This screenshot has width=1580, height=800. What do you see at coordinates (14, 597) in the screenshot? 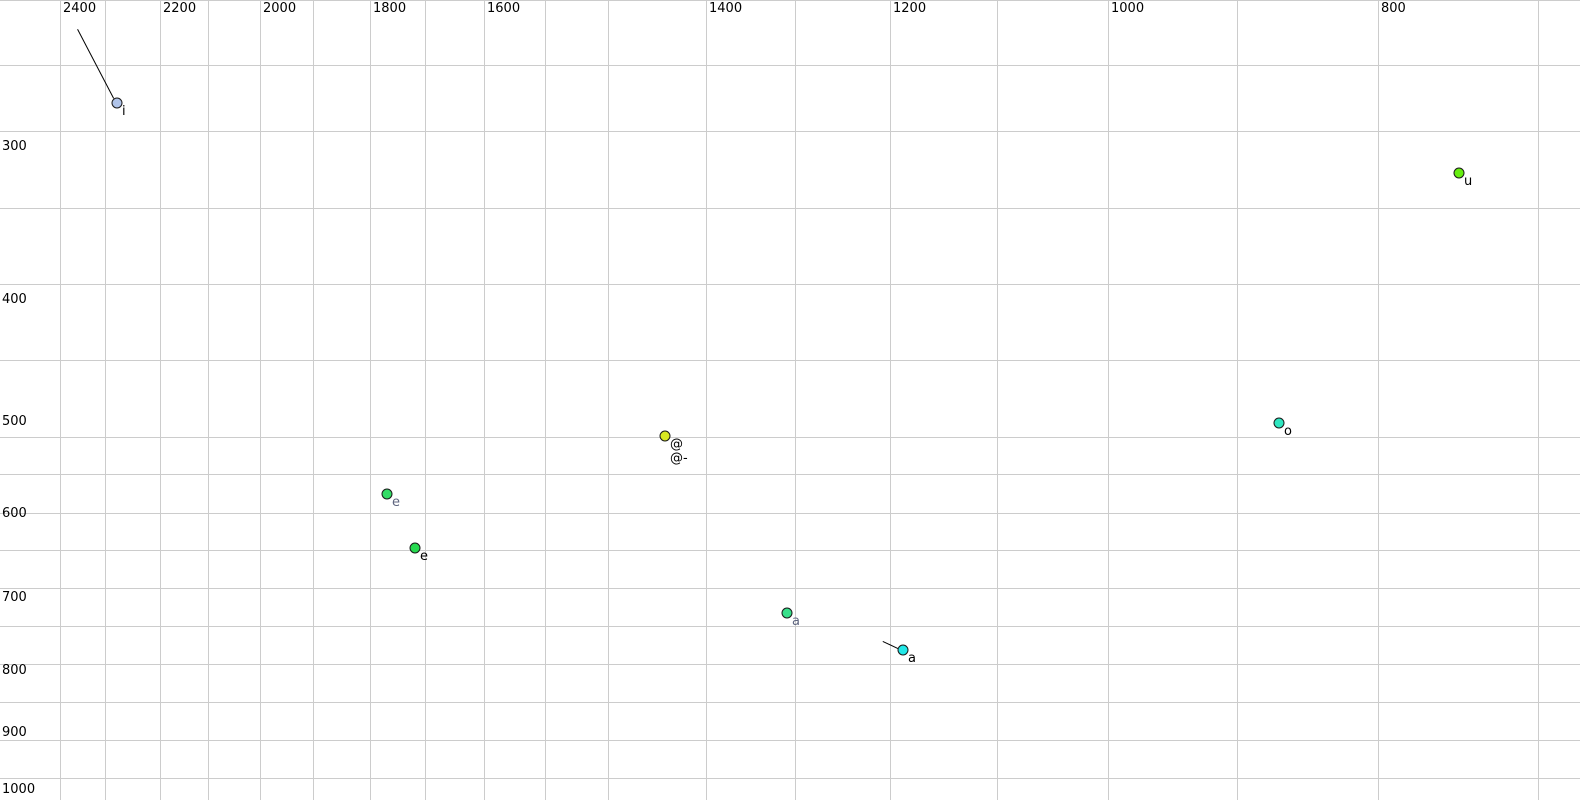
I see `y-axis-tick-label: 700` at bounding box center [14, 597].